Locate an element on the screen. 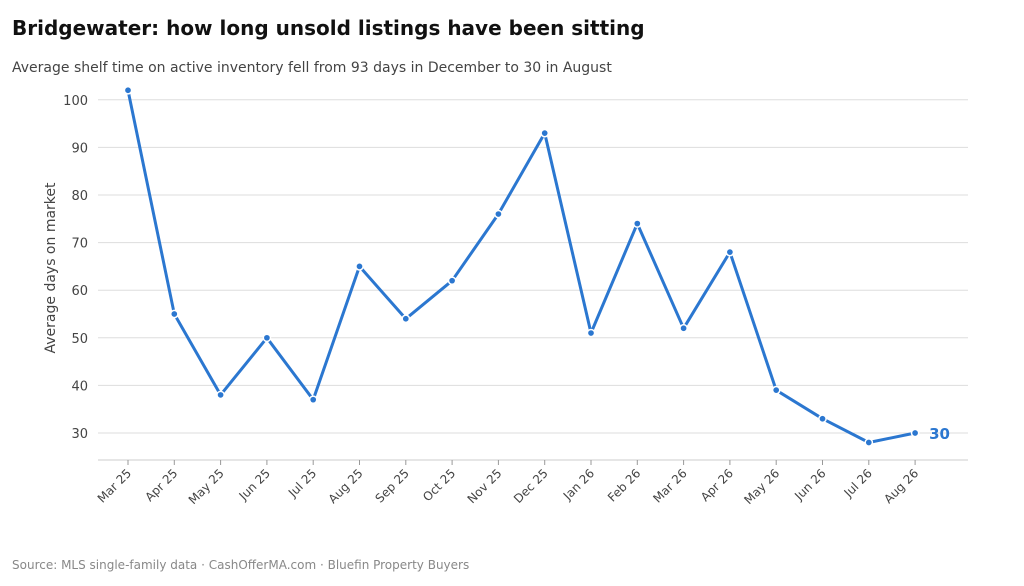 This screenshot has width=1024, height=586. y-axis-title: Average days on market is located at coordinates (51, 268).